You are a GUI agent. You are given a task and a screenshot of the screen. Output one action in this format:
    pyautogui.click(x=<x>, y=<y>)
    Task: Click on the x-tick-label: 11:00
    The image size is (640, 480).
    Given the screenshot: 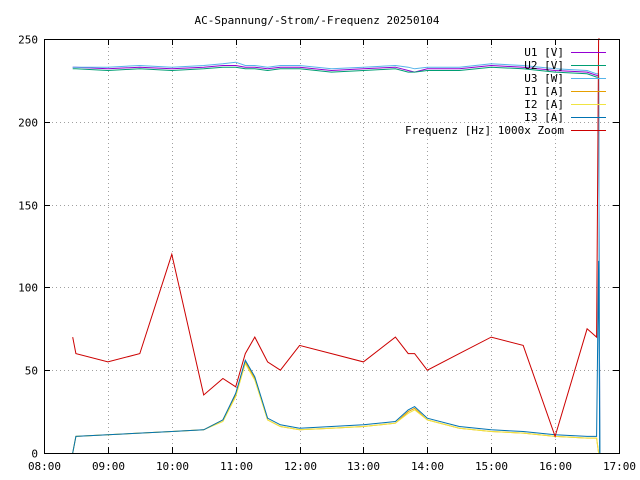 What is the action you would take?
    pyautogui.click(x=236, y=466)
    